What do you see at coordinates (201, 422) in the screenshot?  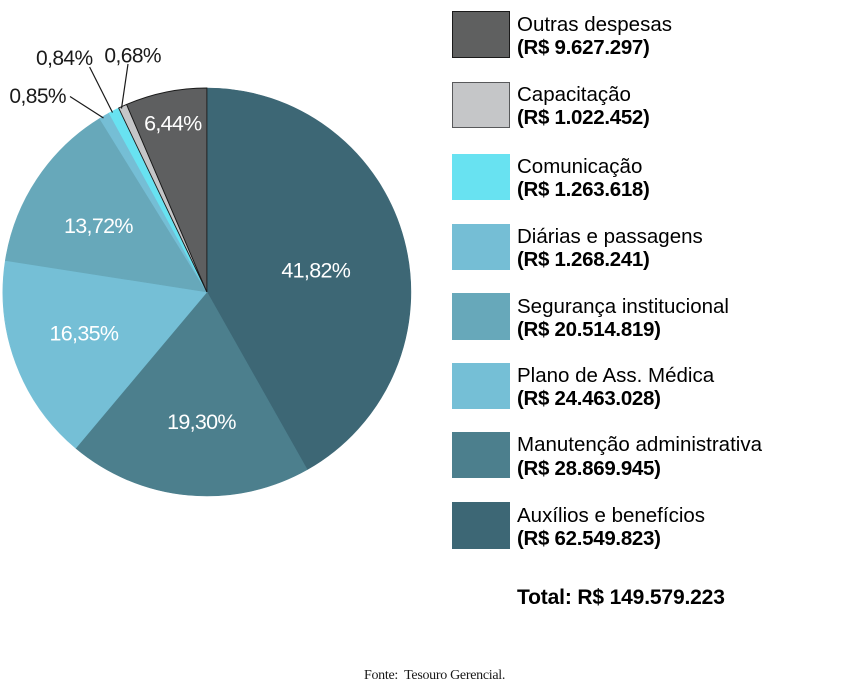 I see `svg-text: 19,30%` at bounding box center [201, 422].